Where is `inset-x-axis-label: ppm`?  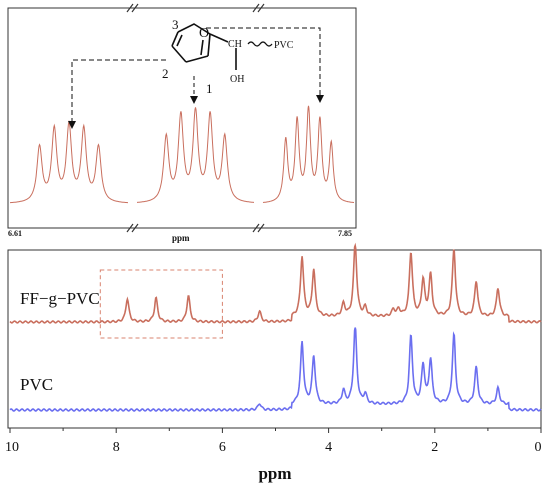
inset-x-axis-label: ppm is located at coordinates (181, 238).